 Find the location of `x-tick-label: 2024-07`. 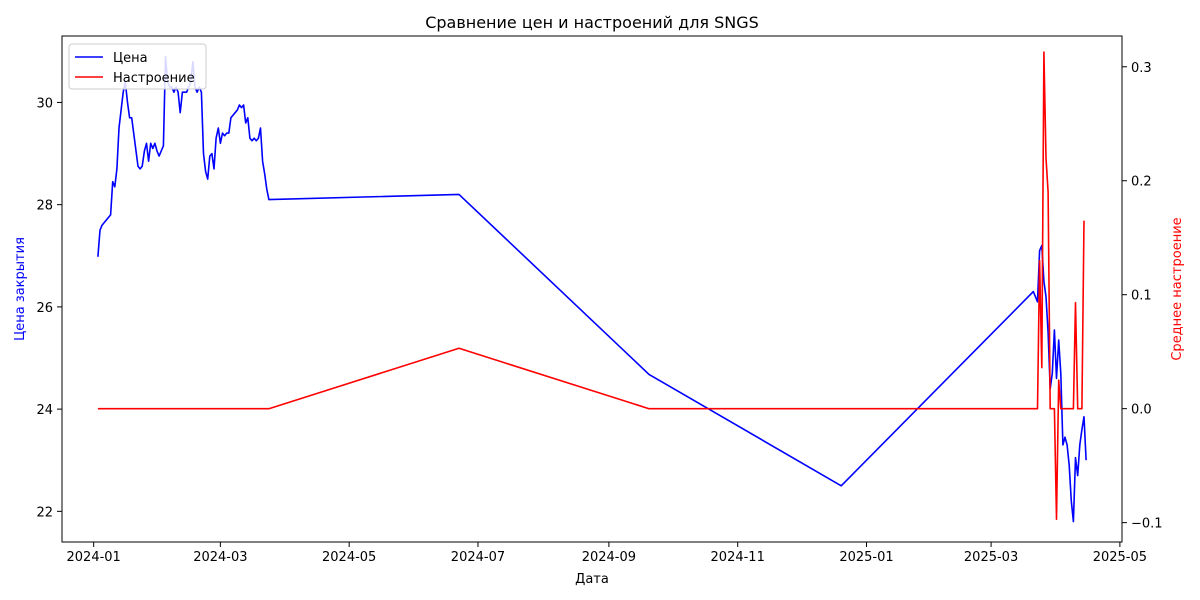

x-tick-label: 2024-07 is located at coordinates (478, 557).